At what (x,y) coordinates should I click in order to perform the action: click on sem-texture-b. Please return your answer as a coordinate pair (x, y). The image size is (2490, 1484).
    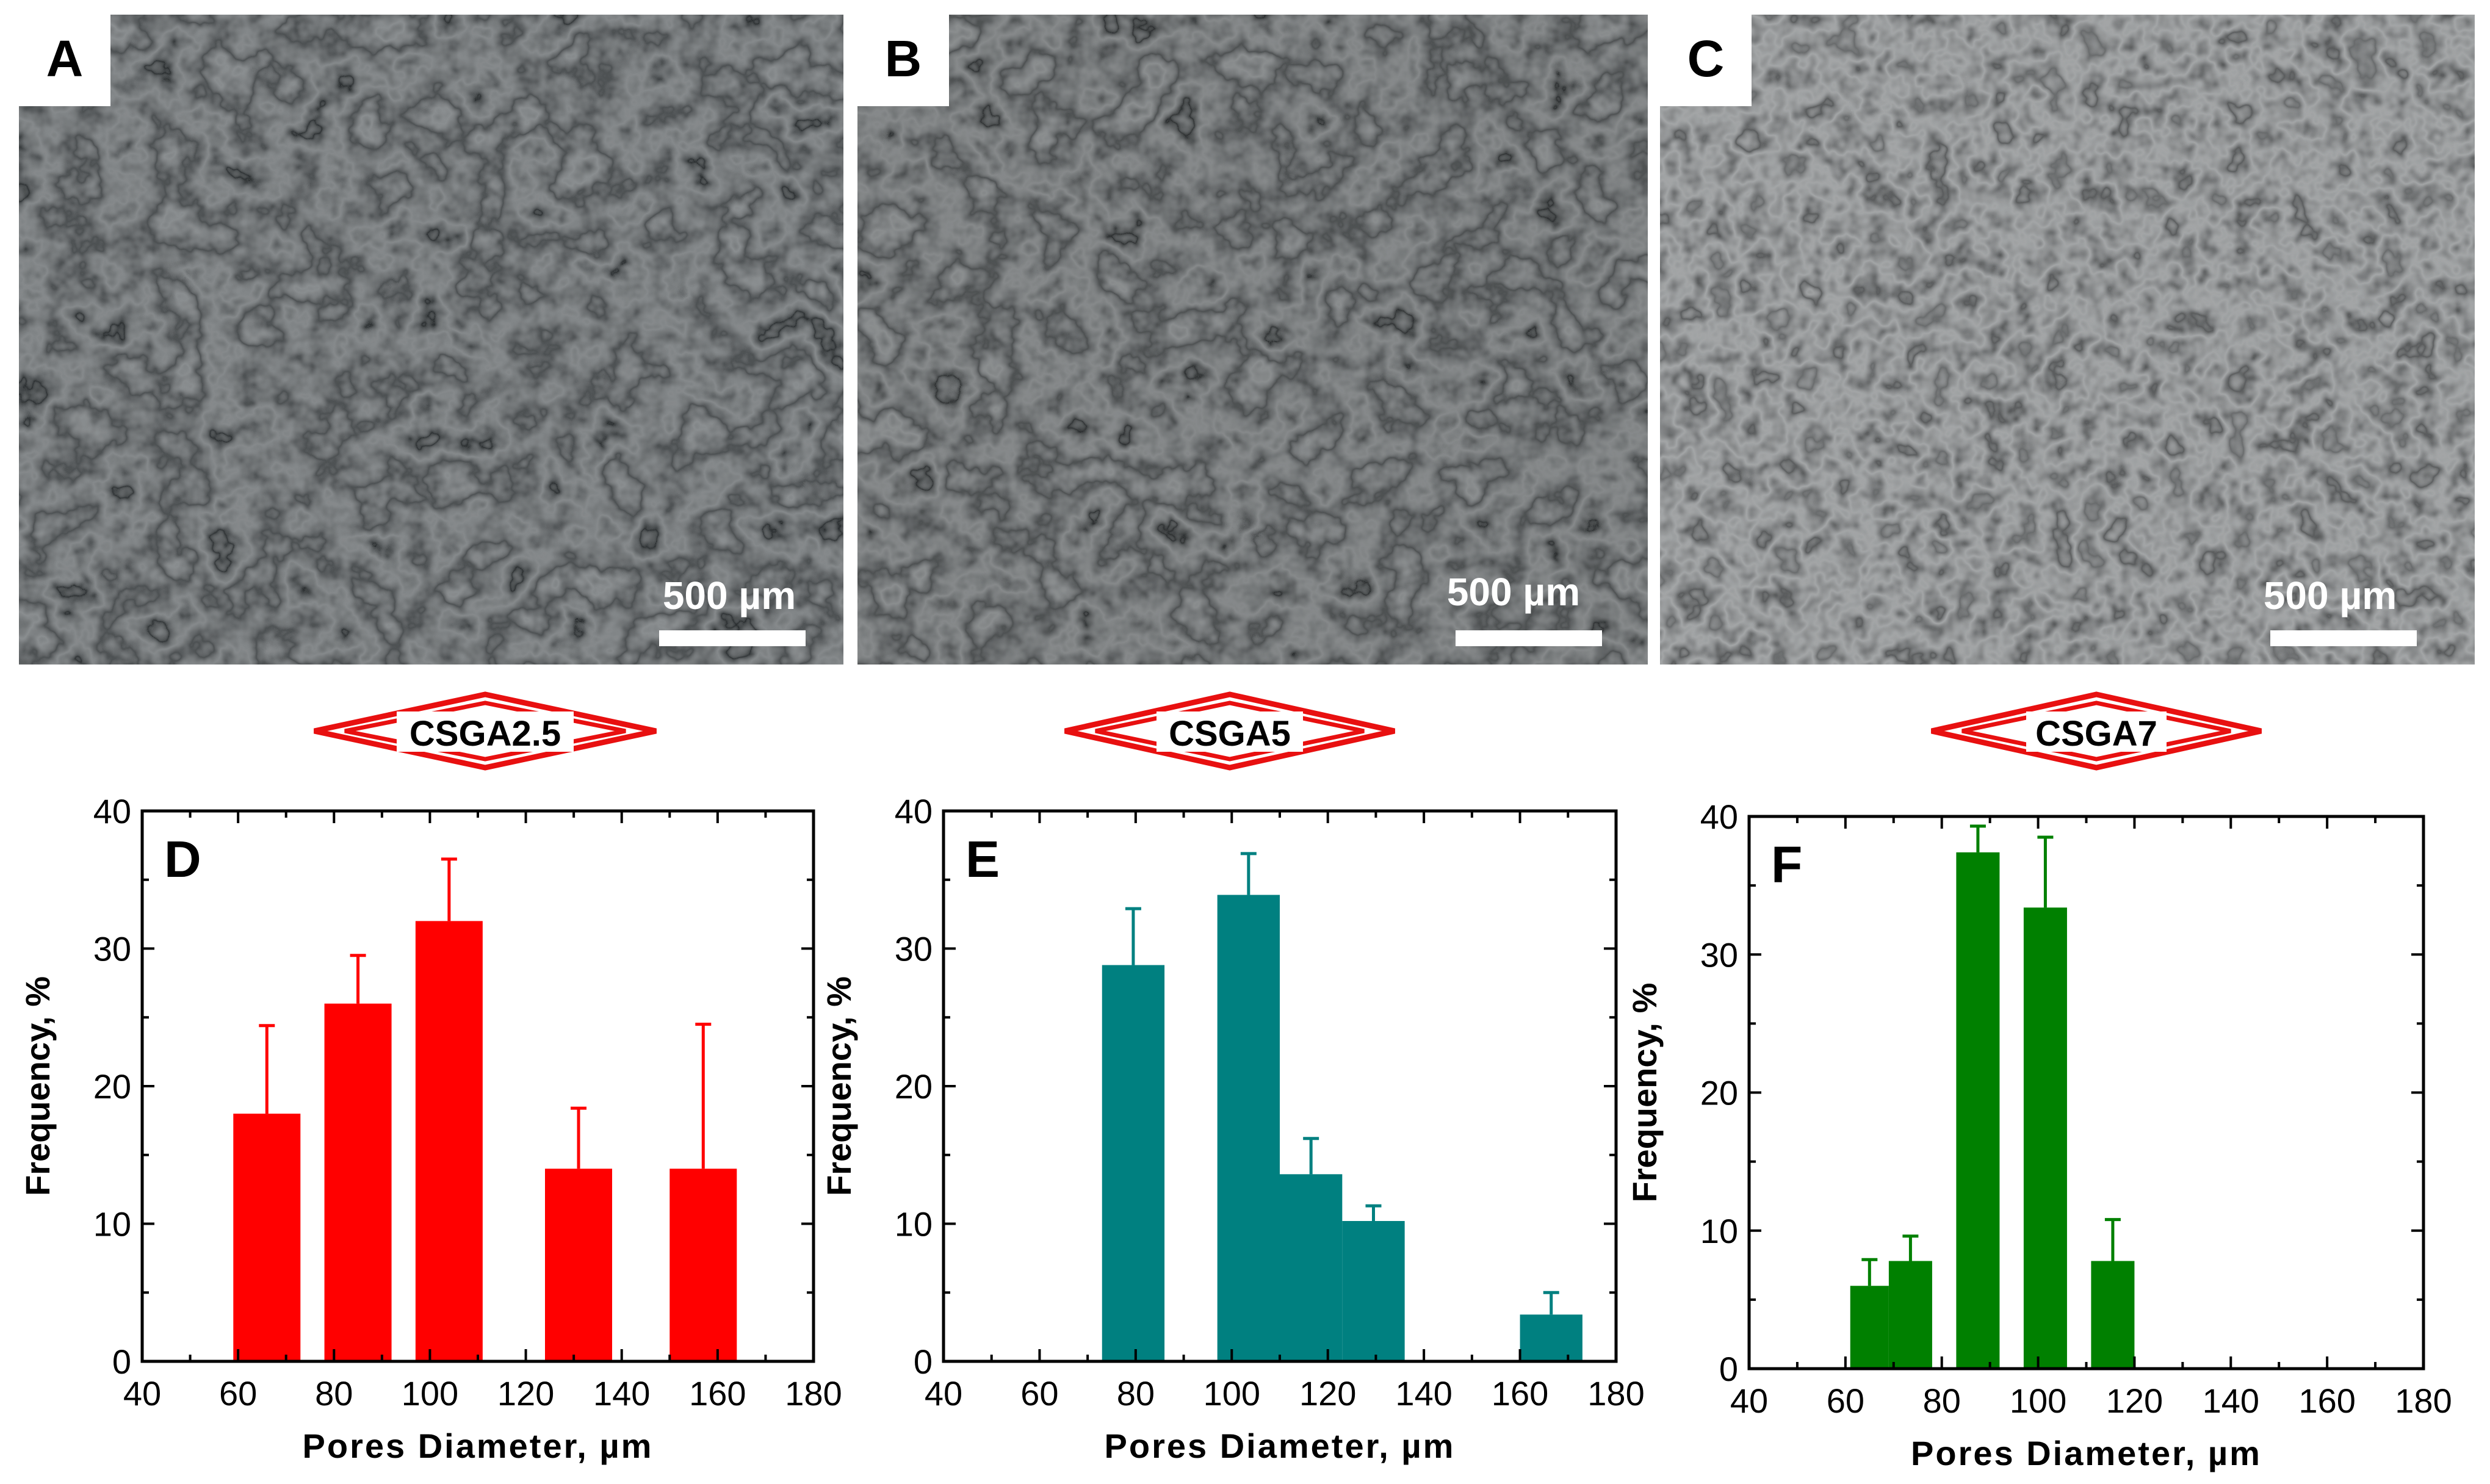
    Looking at the image, I should click on (1253, 340).